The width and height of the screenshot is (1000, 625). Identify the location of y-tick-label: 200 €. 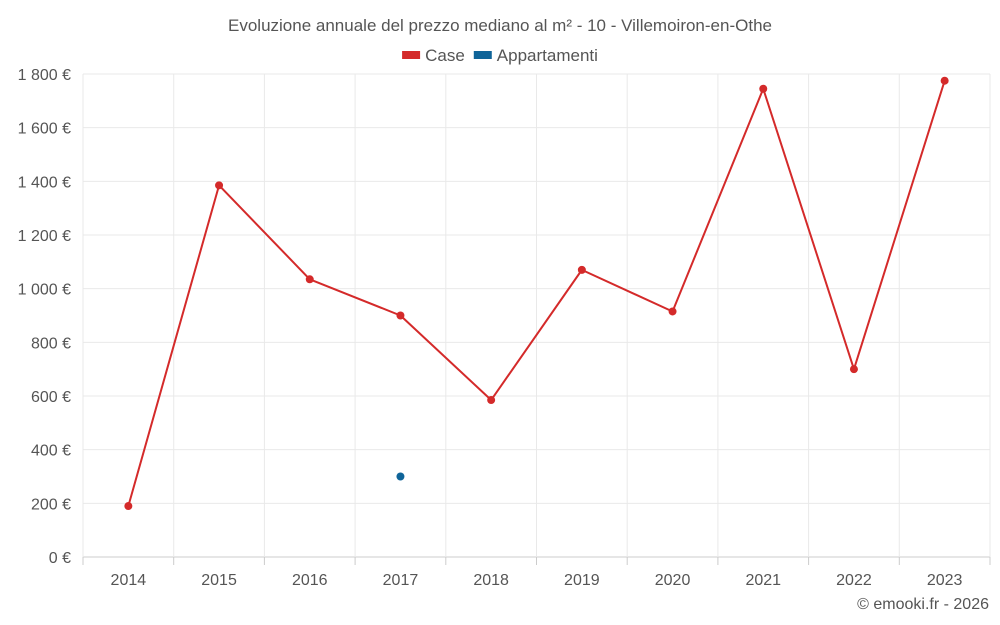
(51, 504).